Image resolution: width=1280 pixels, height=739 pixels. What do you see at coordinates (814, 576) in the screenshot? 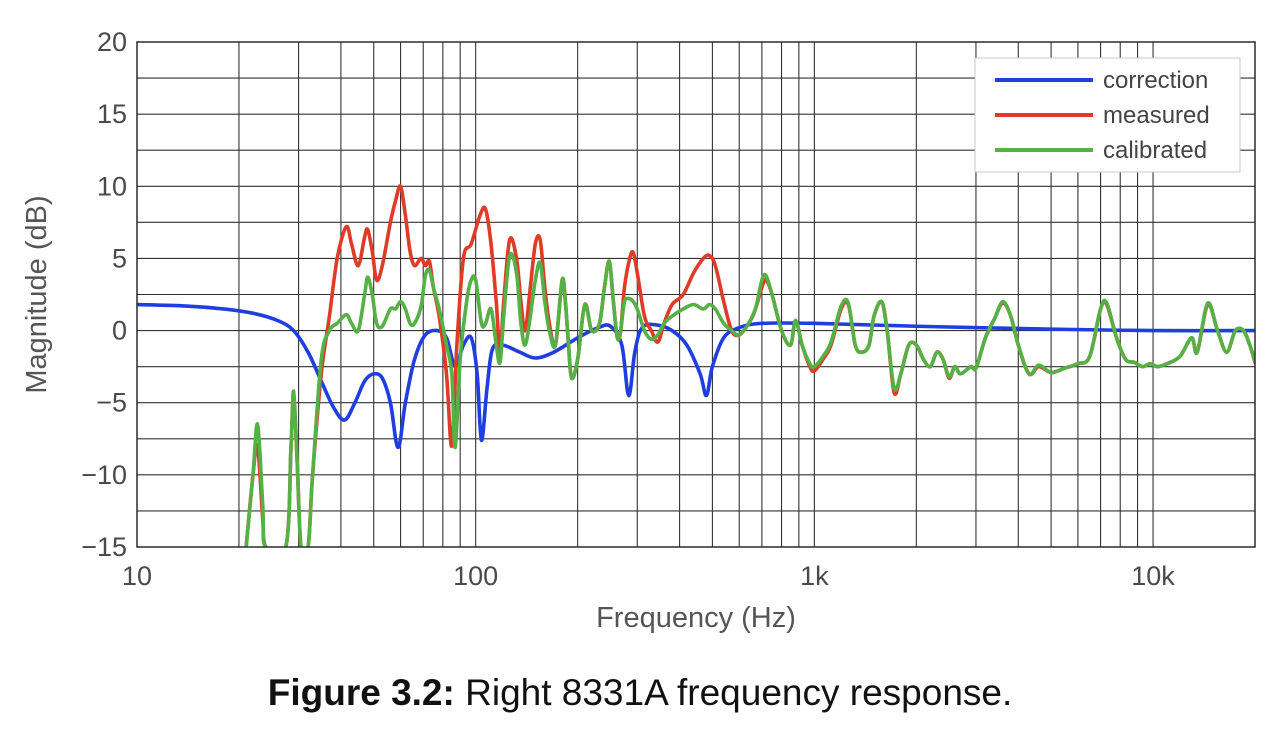
I see `x-tick-label: 1k` at bounding box center [814, 576].